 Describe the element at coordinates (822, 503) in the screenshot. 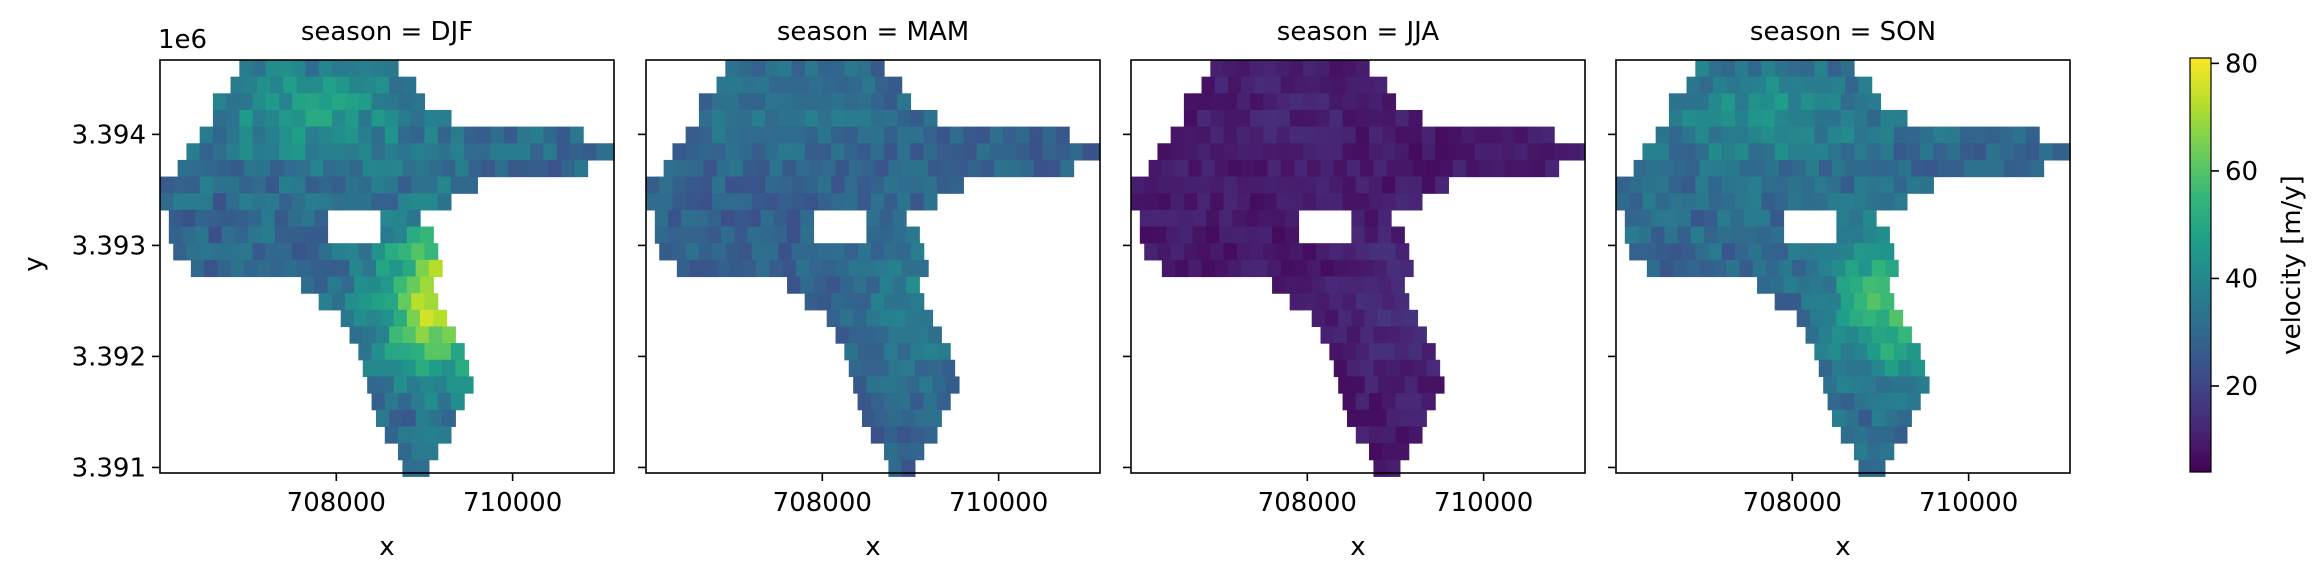

I see `x-tick-label: 708000` at that location.